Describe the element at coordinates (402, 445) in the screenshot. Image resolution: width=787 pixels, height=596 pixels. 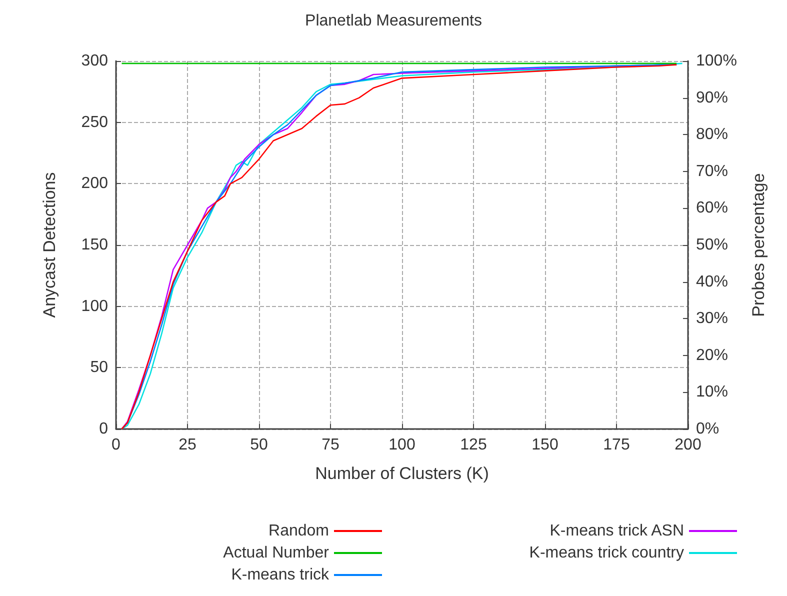
I see `x-tick-label: 100` at that location.